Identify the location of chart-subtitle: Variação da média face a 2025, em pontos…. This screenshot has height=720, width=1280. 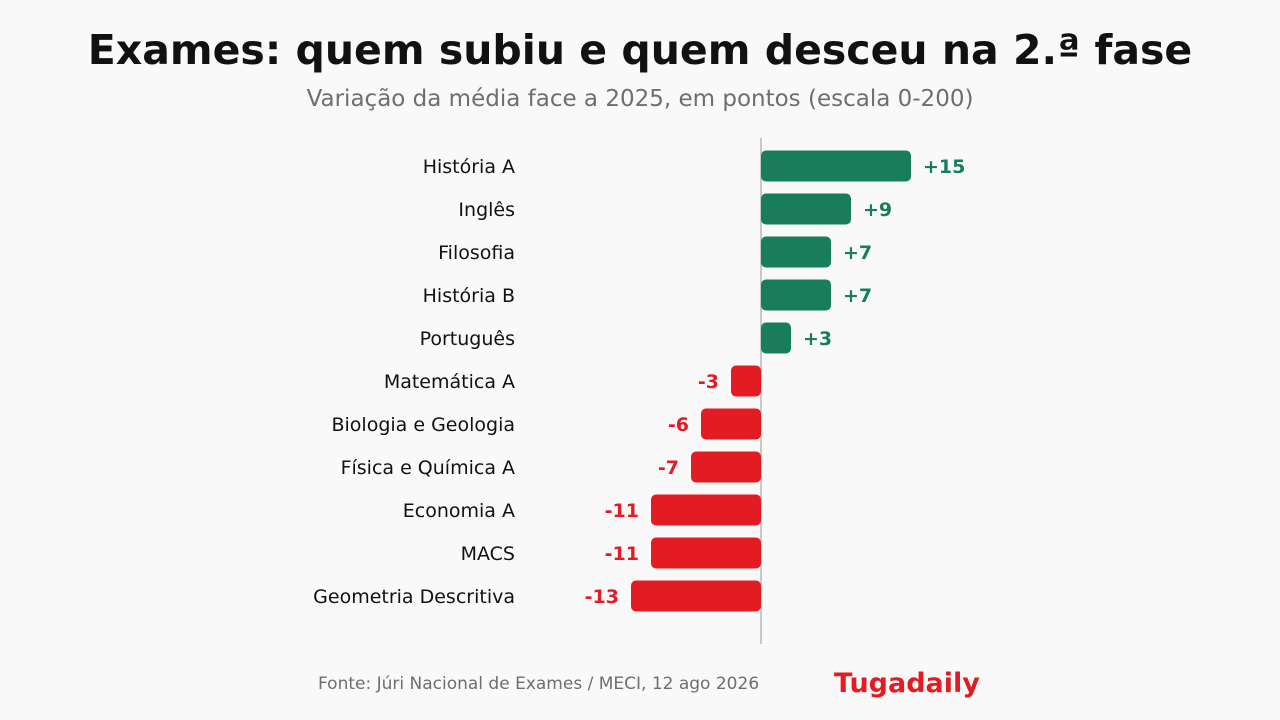
(640, 99).